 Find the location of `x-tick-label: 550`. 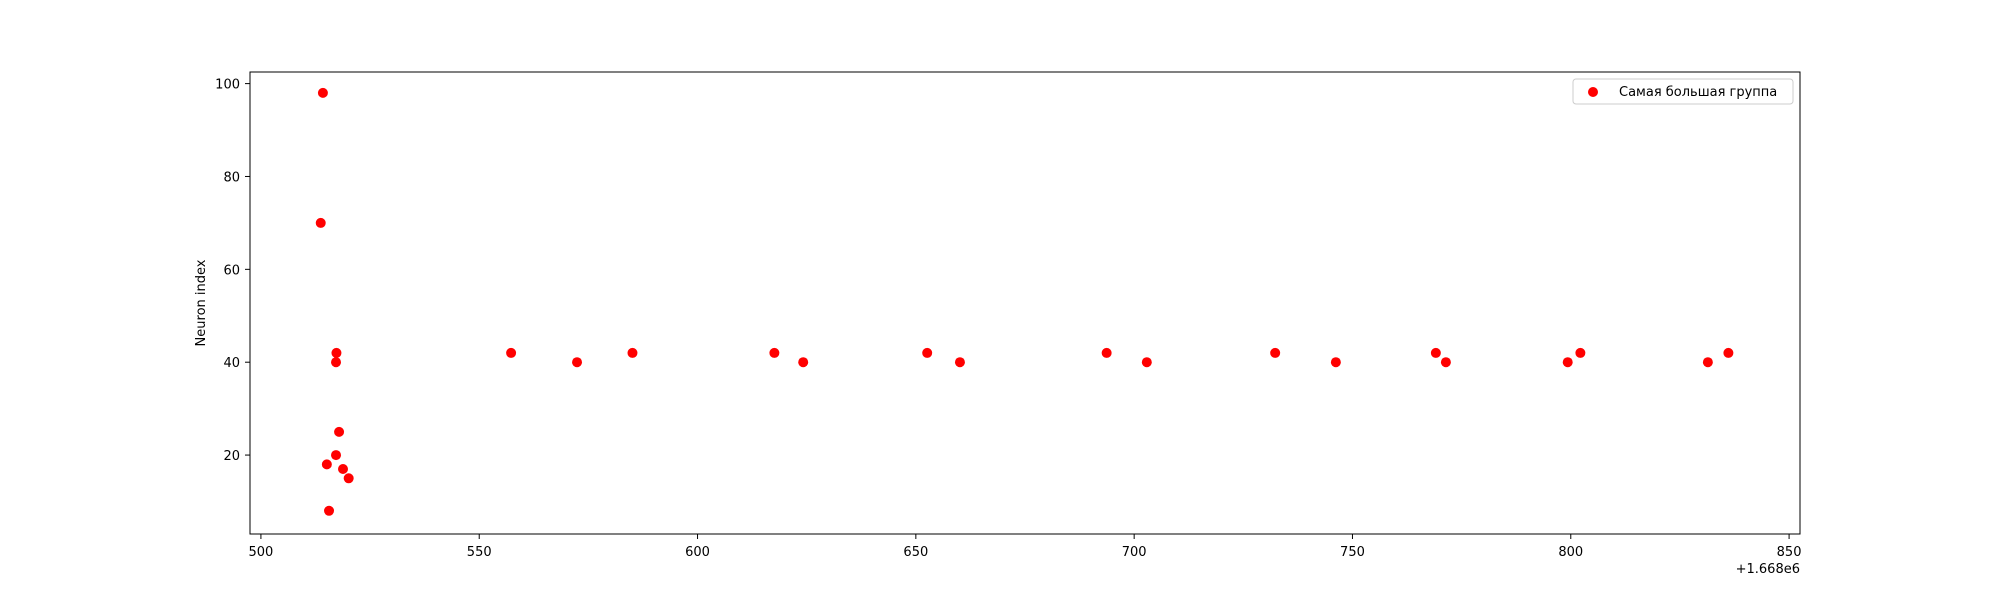

x-tick-label: 550 is located at coordinates (479, 552).